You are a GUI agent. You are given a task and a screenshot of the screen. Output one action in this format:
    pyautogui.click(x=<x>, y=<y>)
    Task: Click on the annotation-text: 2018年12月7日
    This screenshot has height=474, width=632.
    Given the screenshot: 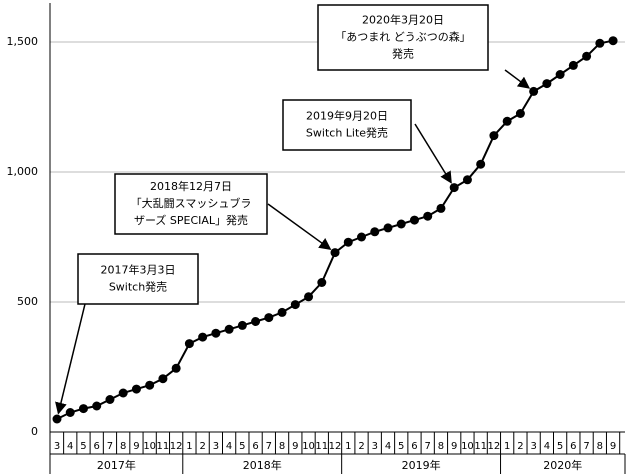 What is the action you would take?
    pyautogui.click(x=191, y=186)
    